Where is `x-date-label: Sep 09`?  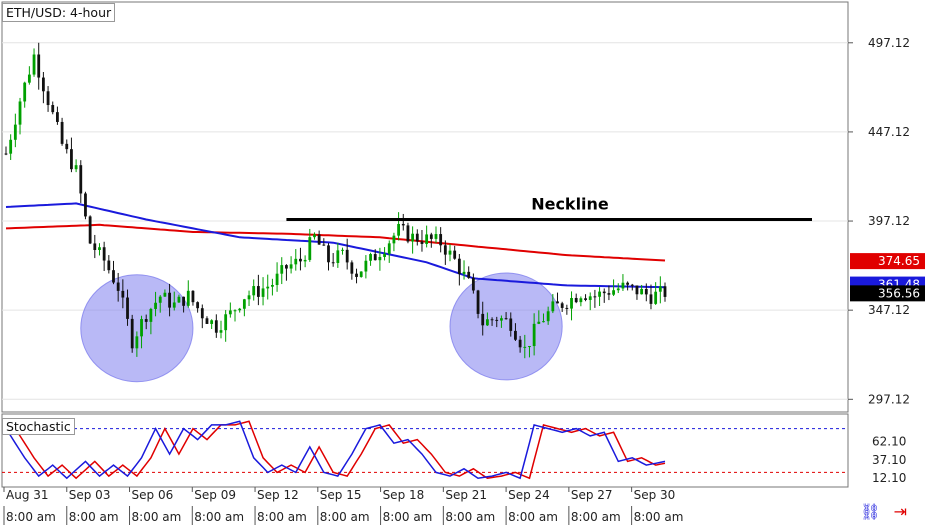 x-date-label: Sep 09 is located at coordinates (215, 495).